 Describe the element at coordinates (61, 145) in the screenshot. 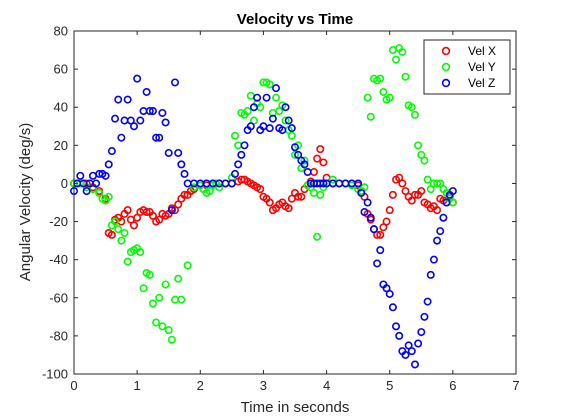

I see `y-tick-label: 20` at that location.